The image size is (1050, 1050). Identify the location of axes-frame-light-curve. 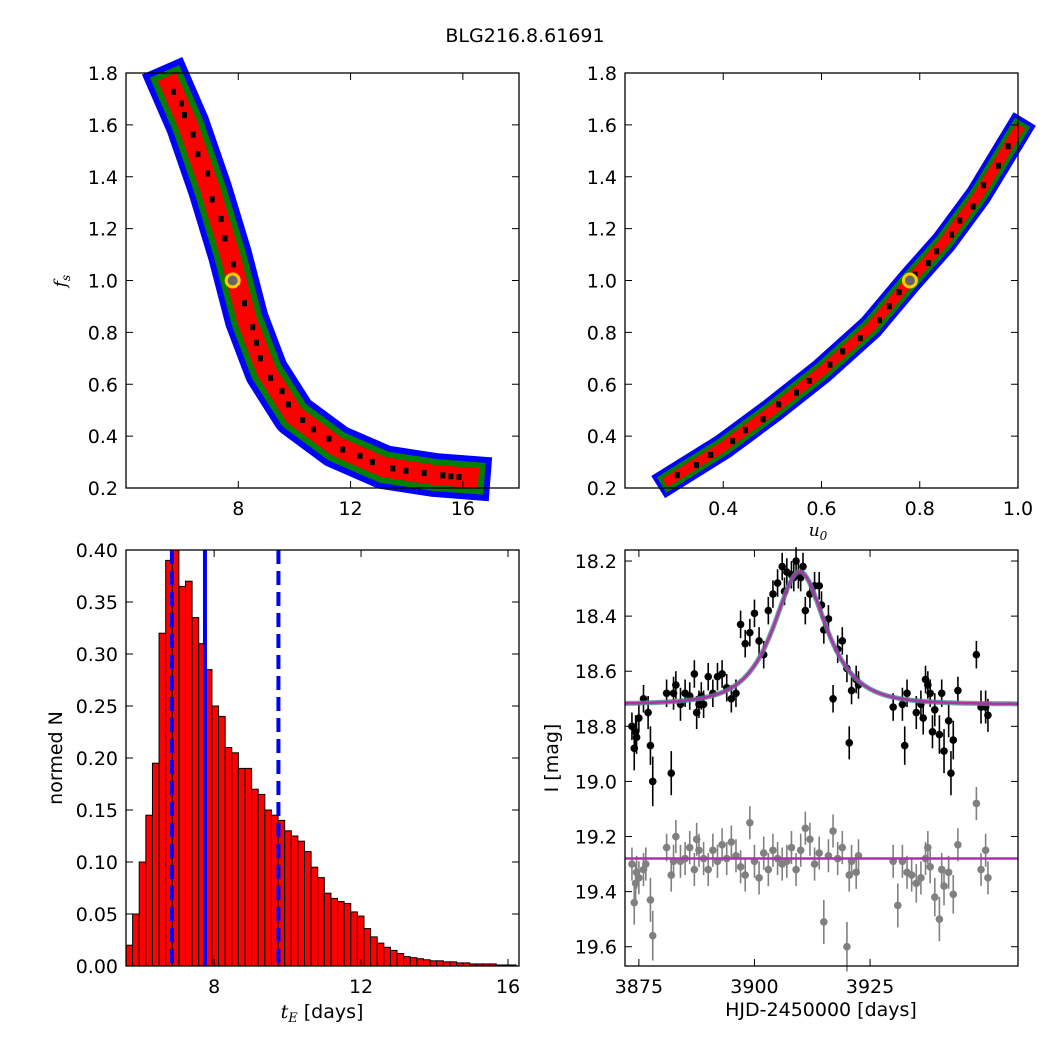
(821, 758).